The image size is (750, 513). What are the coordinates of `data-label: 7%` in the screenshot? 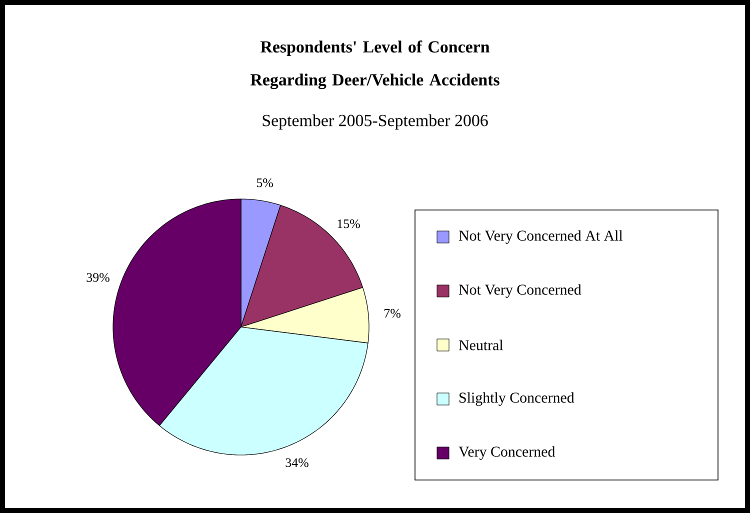 It's located at (392, 313).